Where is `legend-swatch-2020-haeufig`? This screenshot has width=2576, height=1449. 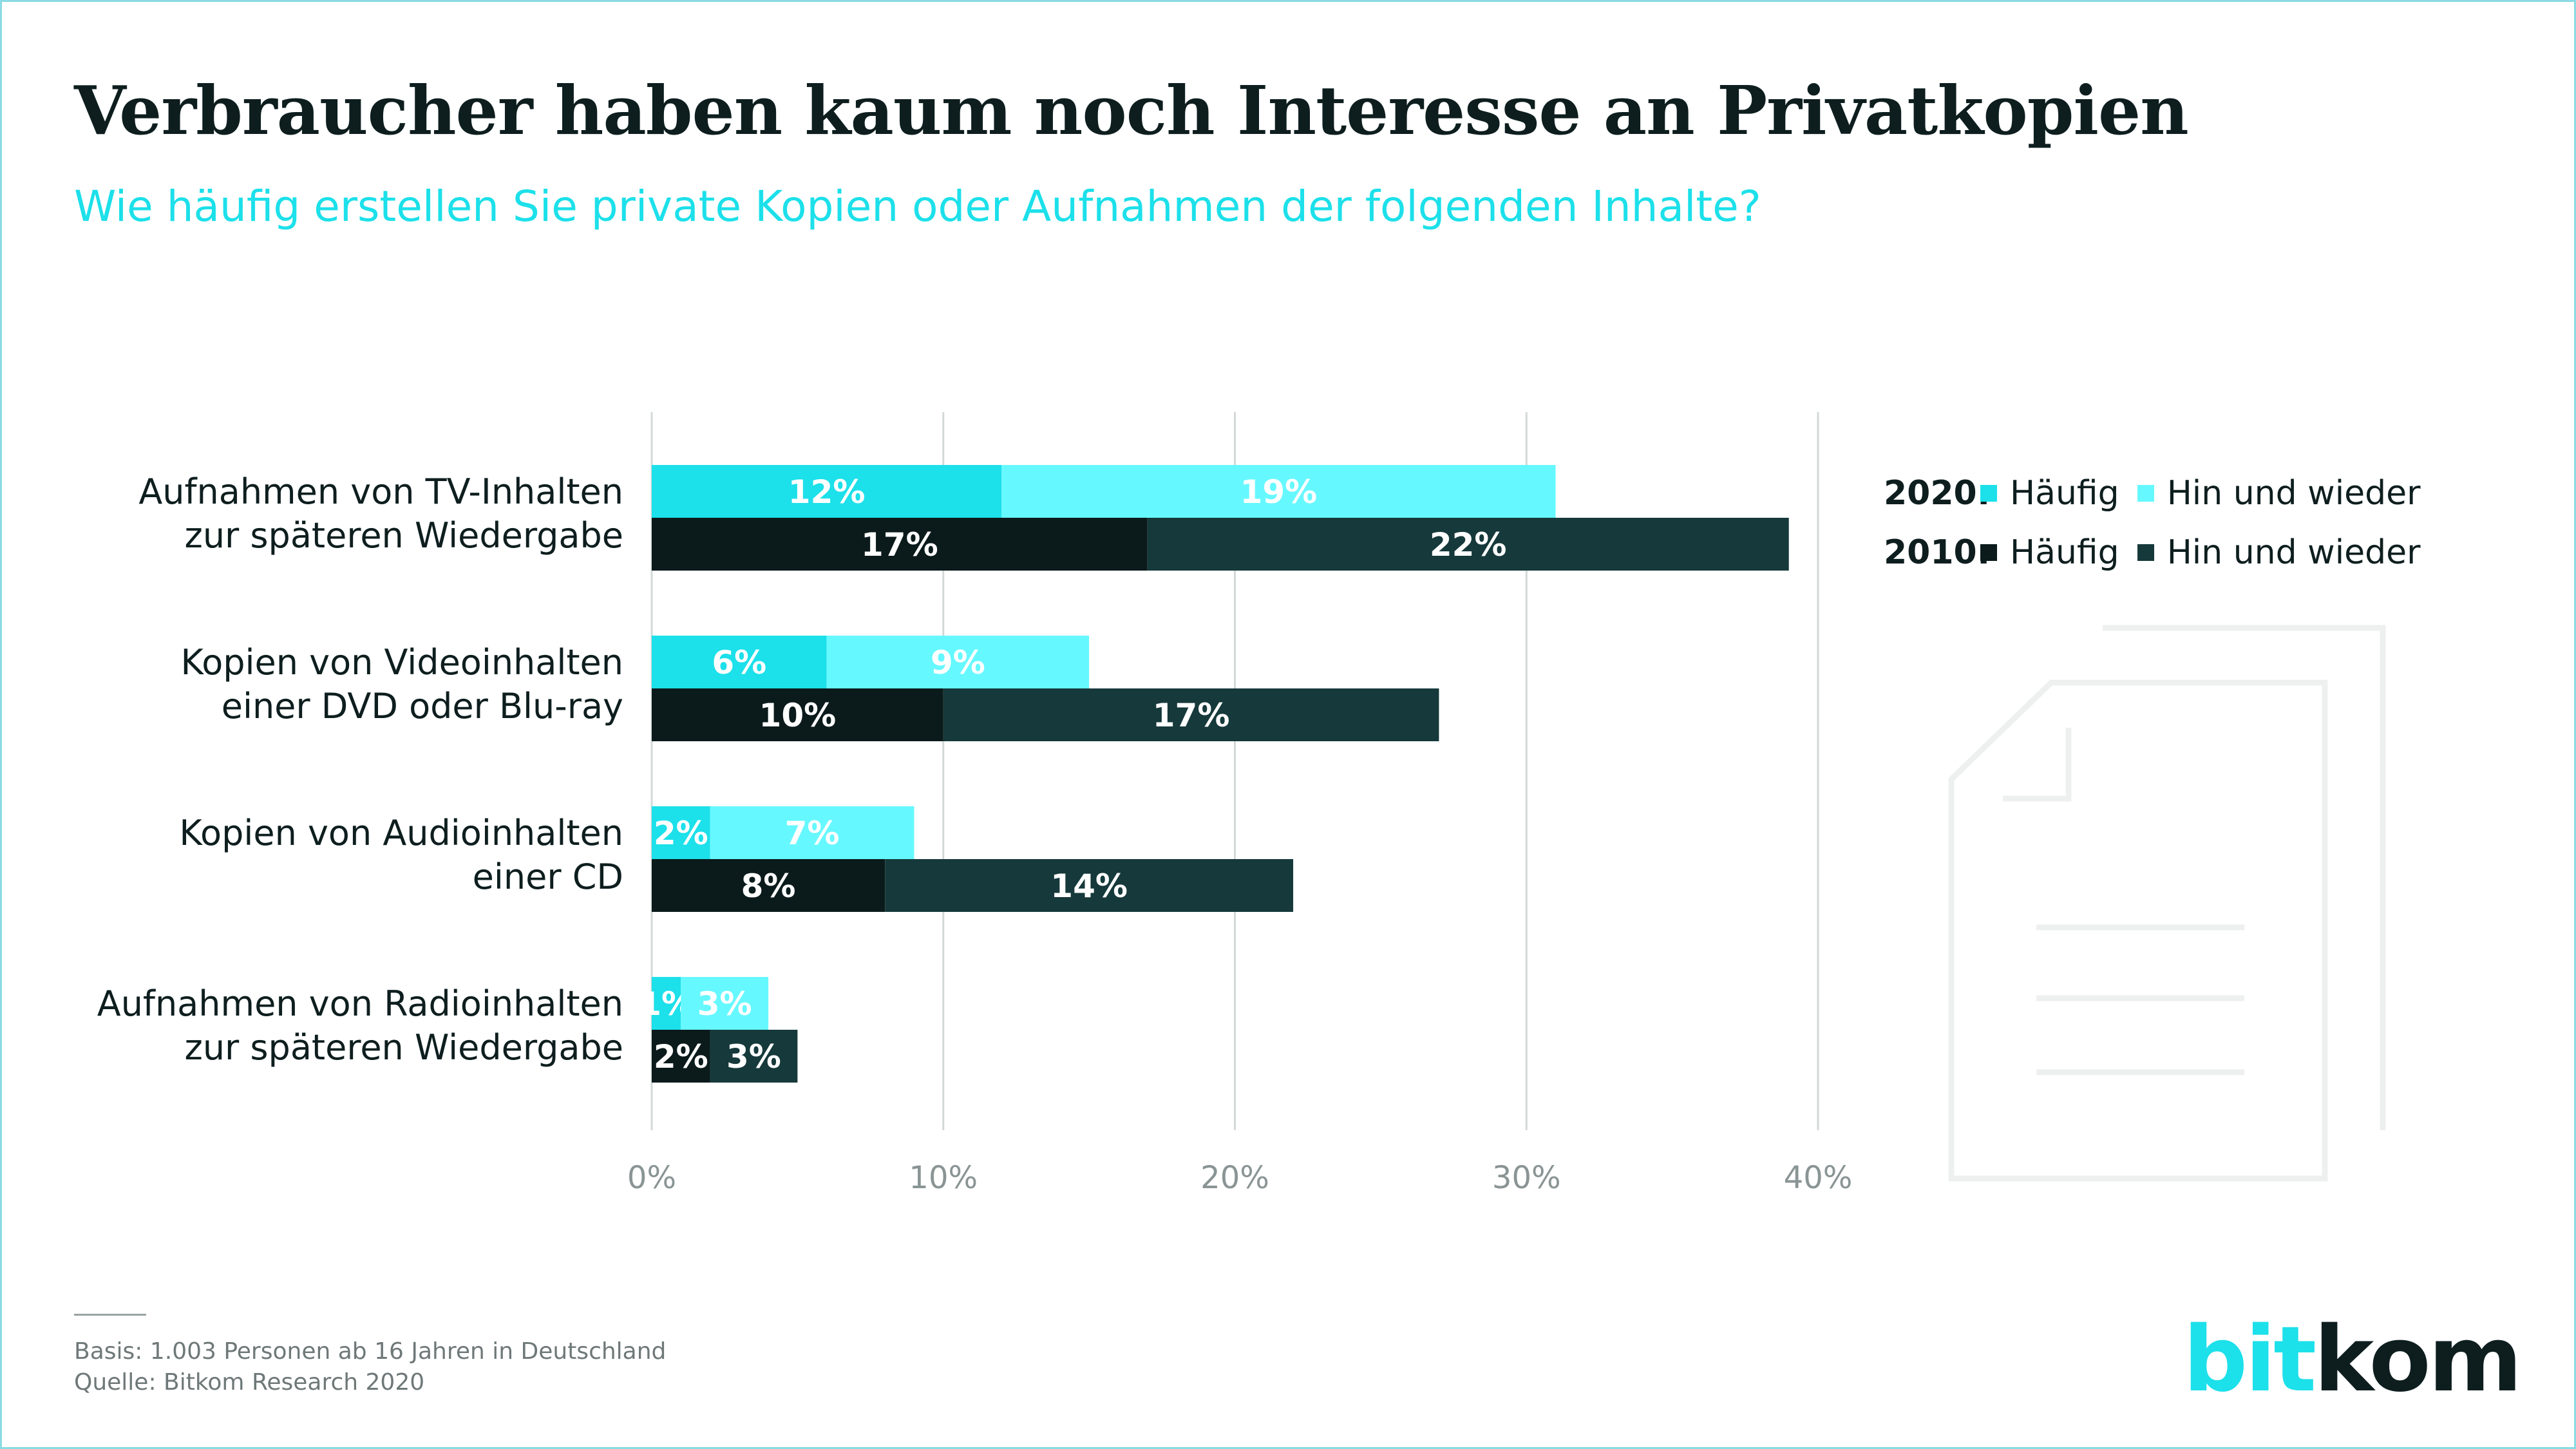
legend-swatch-2020-haeufig is located at coordinates (1989, 494).